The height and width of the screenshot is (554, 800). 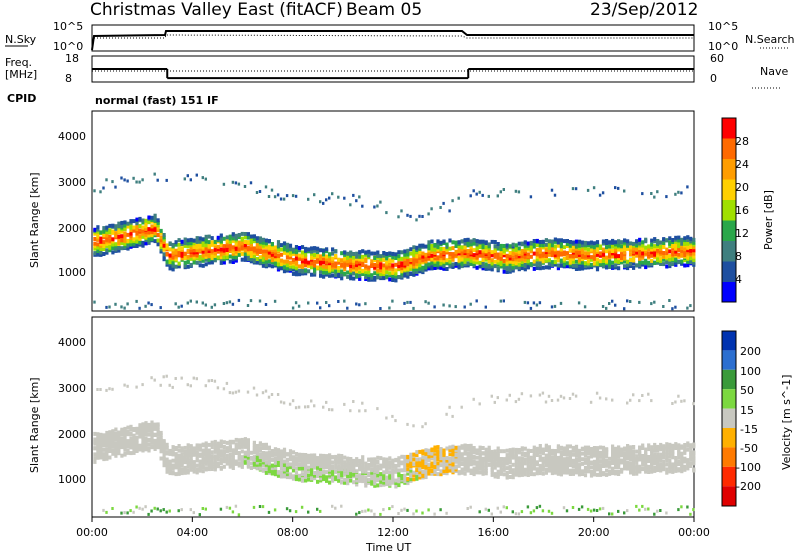 I want to click on power-cell-2048, so click(x=616, y=265).